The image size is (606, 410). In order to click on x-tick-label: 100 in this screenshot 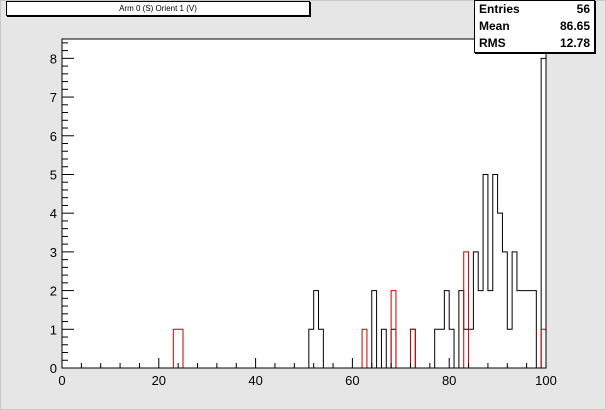, I will do `click(546, 380)`.